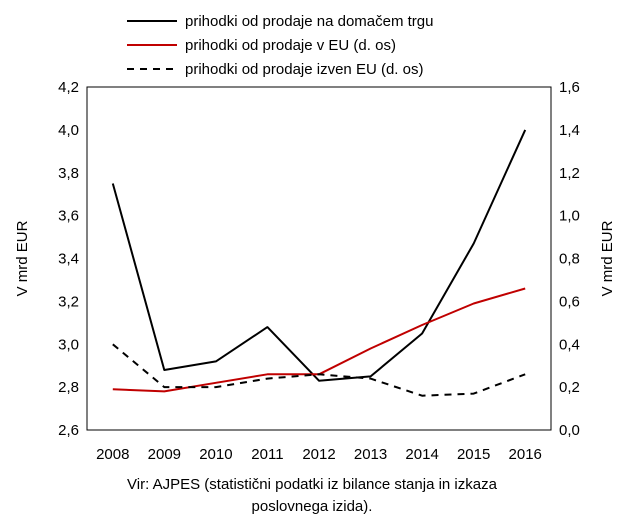  What do you see at coordinates (164, 454) in the screenshot?
I see `x-tick-label: 2009` at bounding box center [164, 454].